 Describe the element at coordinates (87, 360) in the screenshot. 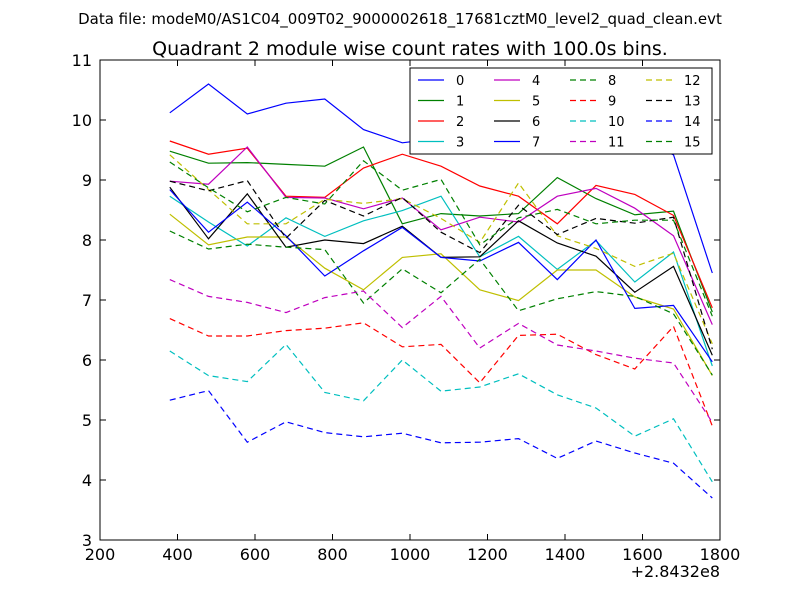

I see `y-tick-label: 6` at that location.